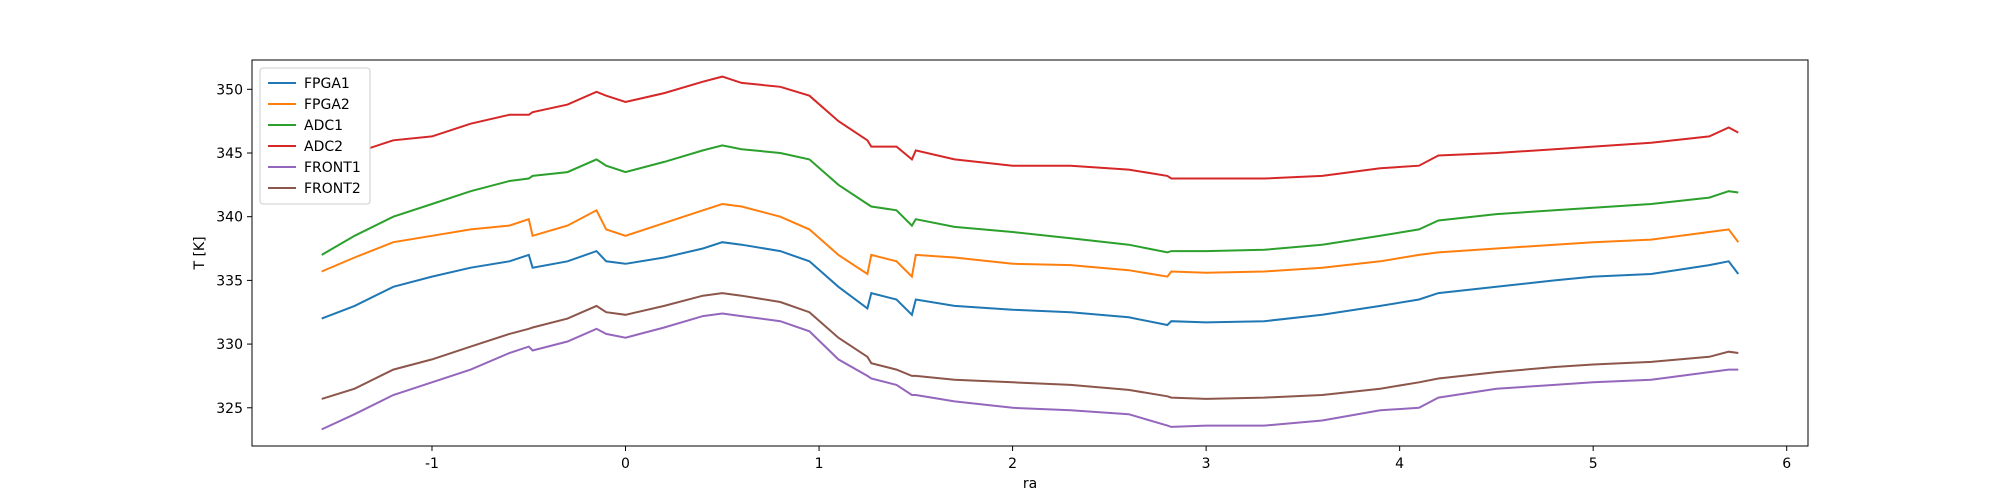 Image resolution: width=2000 pixels, height=504 pixels. Describe the element at coordinates (229, 154) in the screenshot. I see `y-tick-label: 345` at that location.